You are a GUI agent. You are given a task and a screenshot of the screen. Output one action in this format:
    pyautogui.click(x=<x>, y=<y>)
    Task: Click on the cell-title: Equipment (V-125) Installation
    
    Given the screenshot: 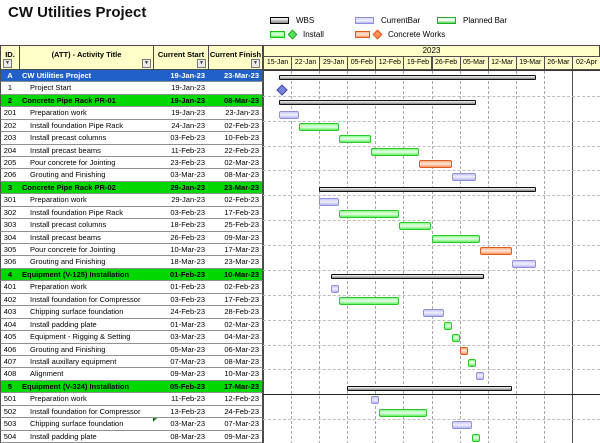 What is the action you would take?
    pyautogui.click(x=86, y=275)
    